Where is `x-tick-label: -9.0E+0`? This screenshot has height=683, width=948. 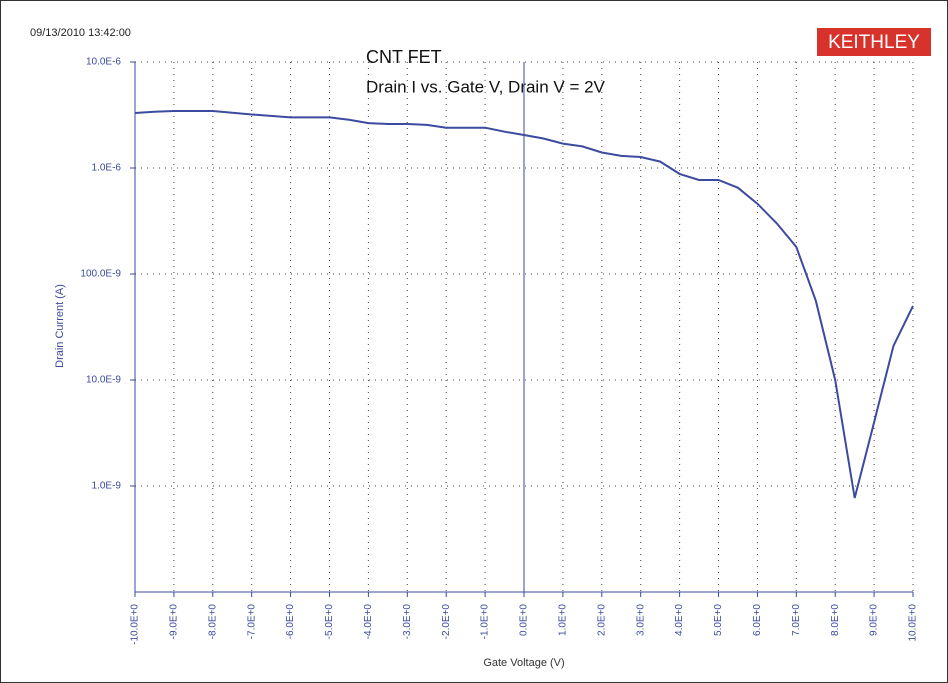
x-tick-label: -9.0E+0 is located at coordinates (174, 622).